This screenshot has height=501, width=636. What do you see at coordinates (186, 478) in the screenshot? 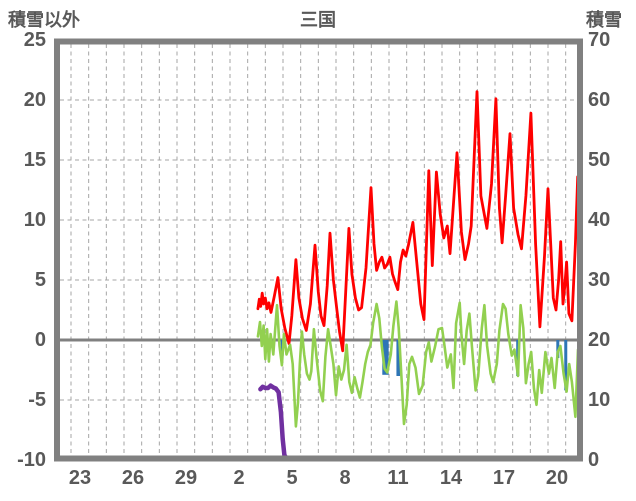
I see `x-axis-tick: 29` at bounding box center [186, 478].